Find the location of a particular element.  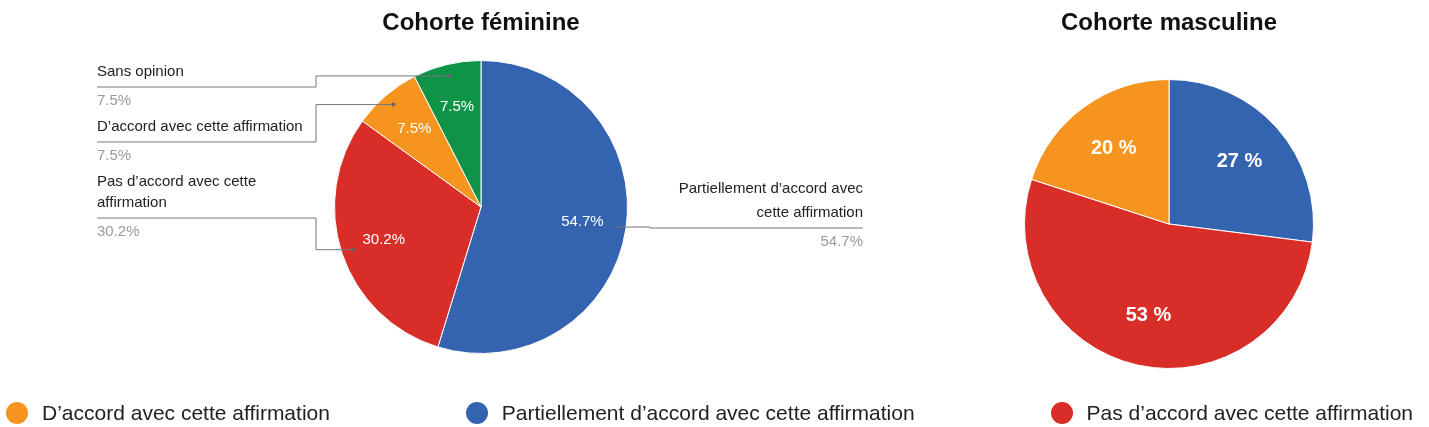

slice-label: Partiellement d’accord avec cette affirmation is located at coordinates (771, 200).